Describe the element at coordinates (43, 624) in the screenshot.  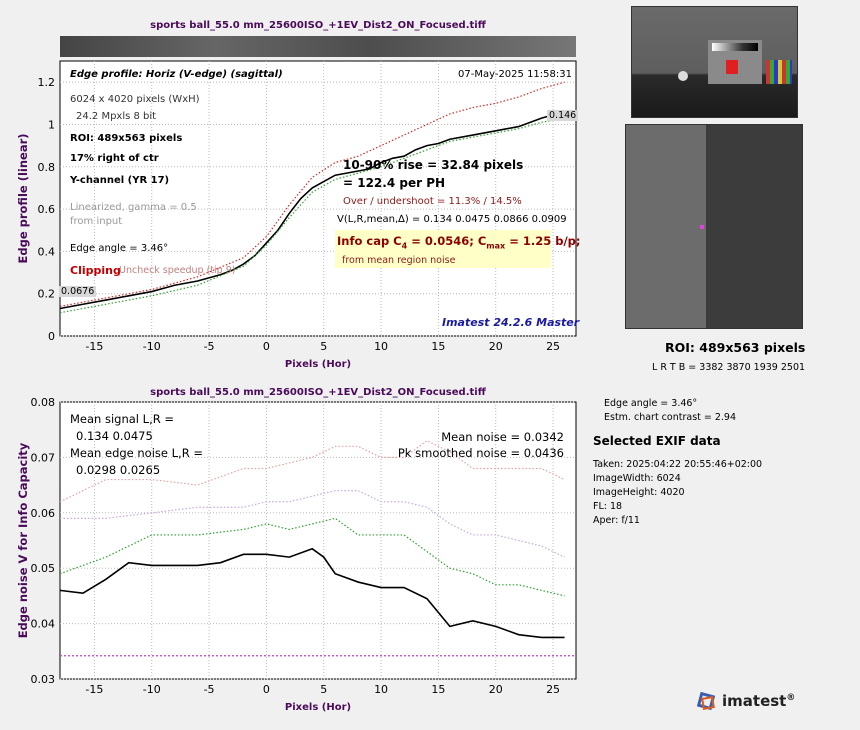
I see `y-tick-label: 0.04` at that location.